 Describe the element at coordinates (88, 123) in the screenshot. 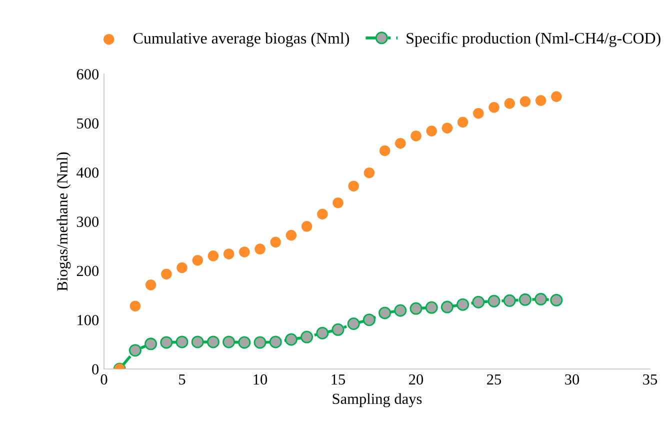

I see `y-tick-label: 500` at that location.